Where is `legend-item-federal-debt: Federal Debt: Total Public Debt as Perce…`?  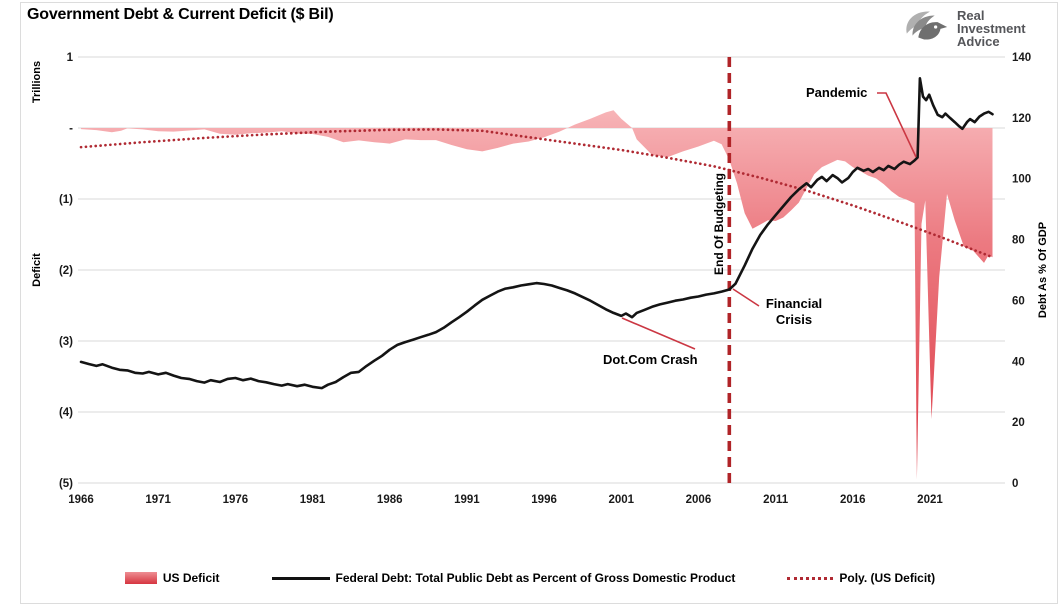 legend-item-federal-debt: Federal Debt: Total Public Debt as Perce… is located at coordinates (503, 578).